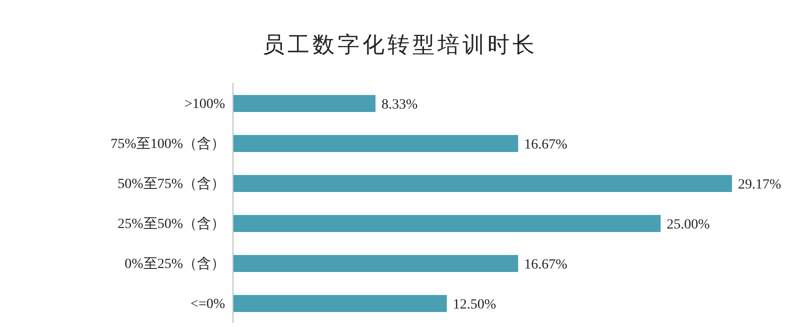 This screenshot has width=800, height=334. Describe the element at coordinates (174, 264) in the screenshot. I see `y-tick-label: 0%至25%（含）` at that location.